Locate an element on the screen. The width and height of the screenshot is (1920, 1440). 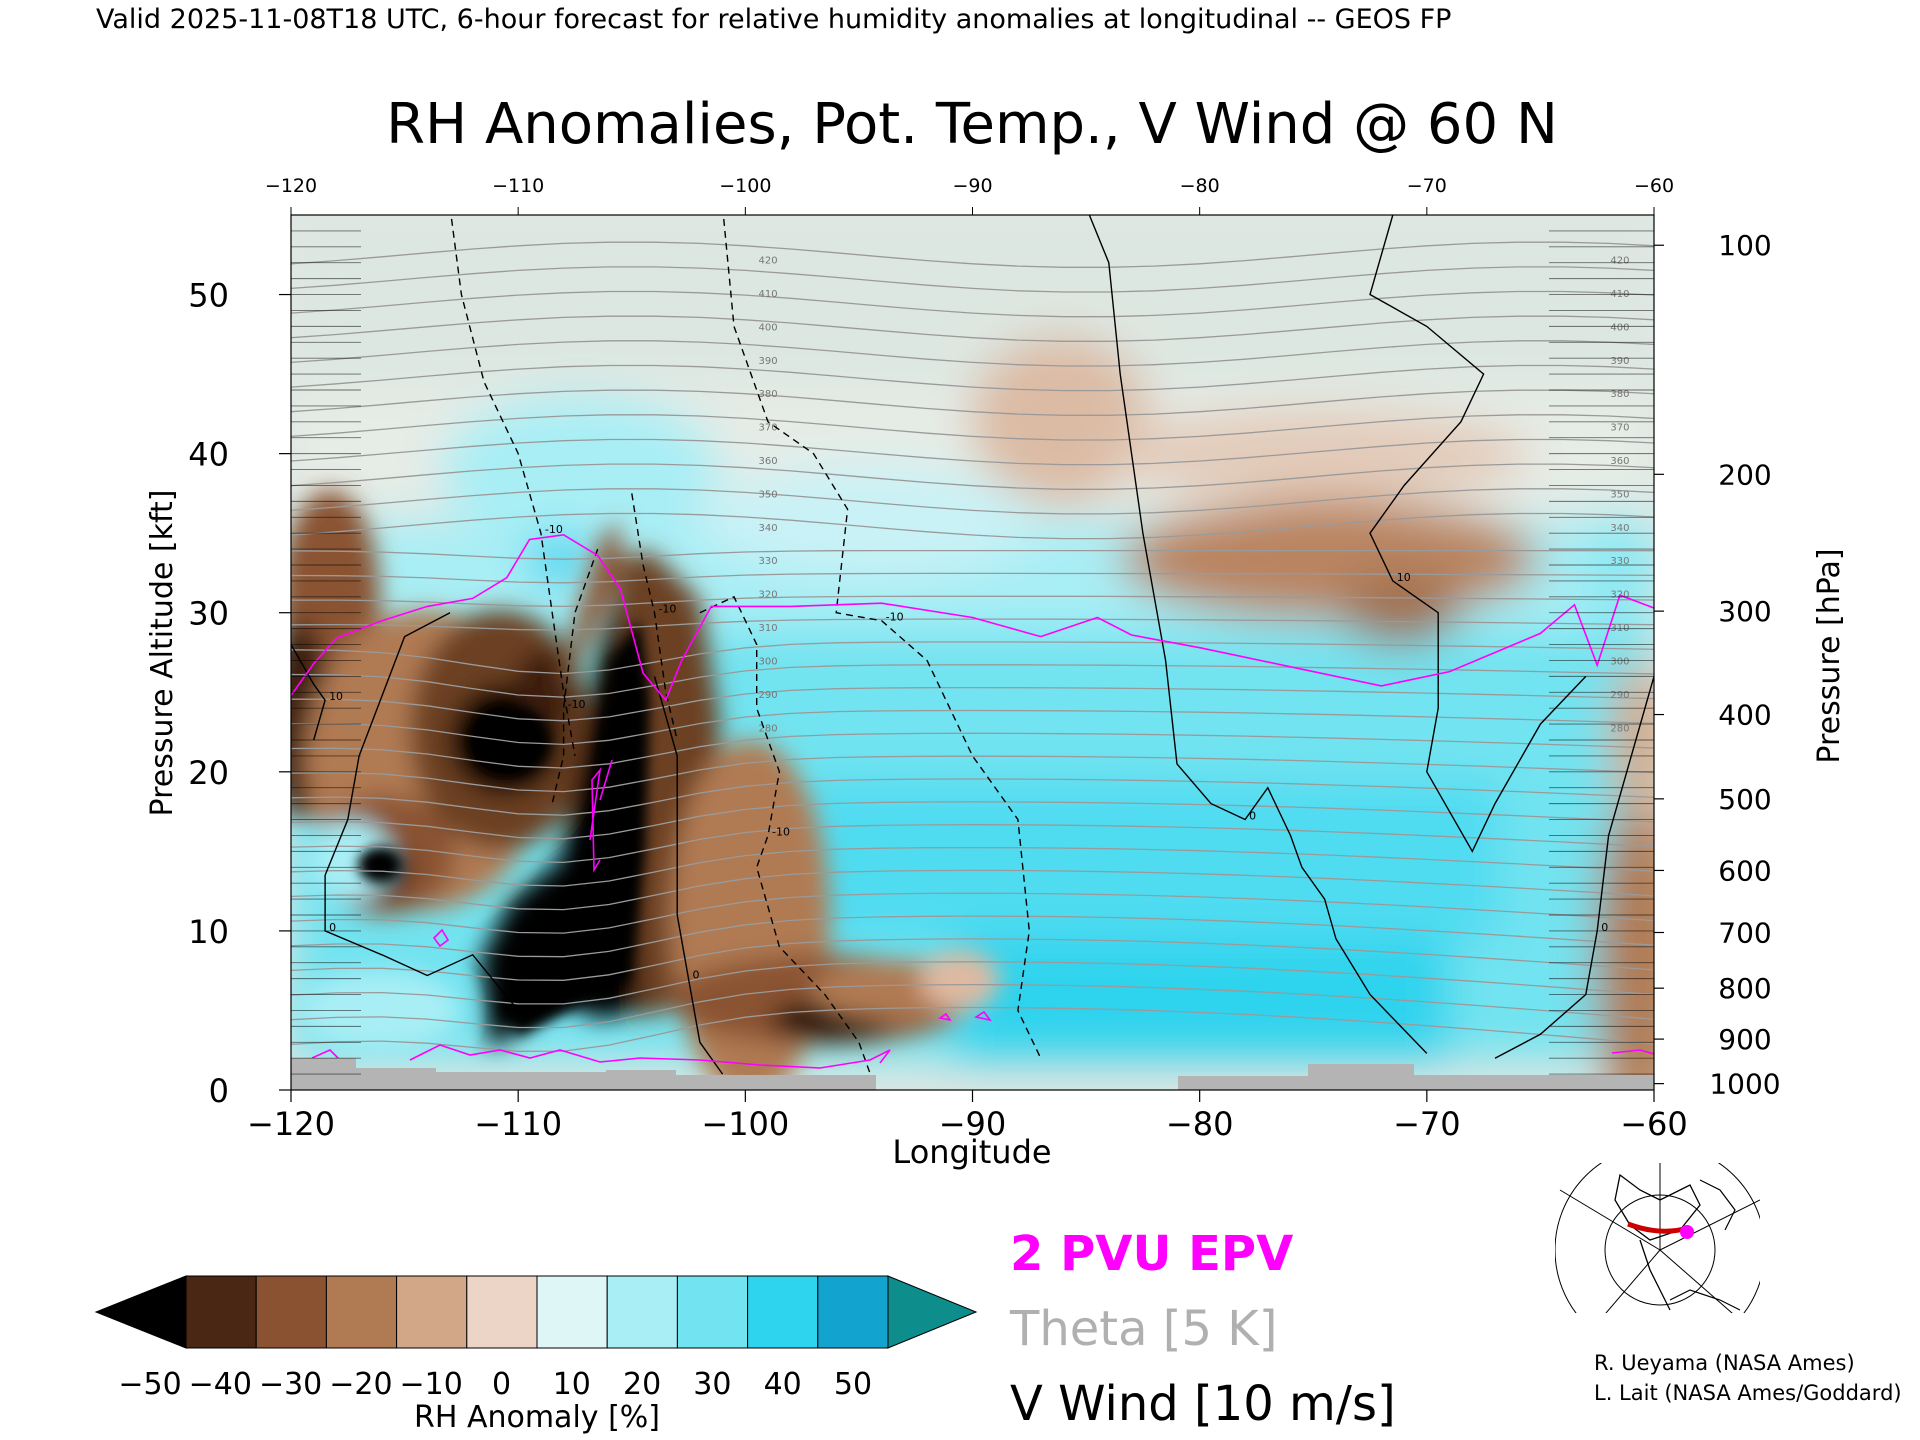
pressure-tick-label: 300 is located at coordinates (1744, 611).